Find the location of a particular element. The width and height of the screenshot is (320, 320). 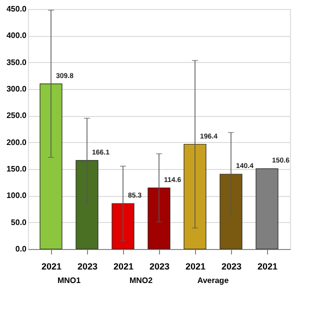

y-tick-label: 400.0 is located at coordinates (17, 35).